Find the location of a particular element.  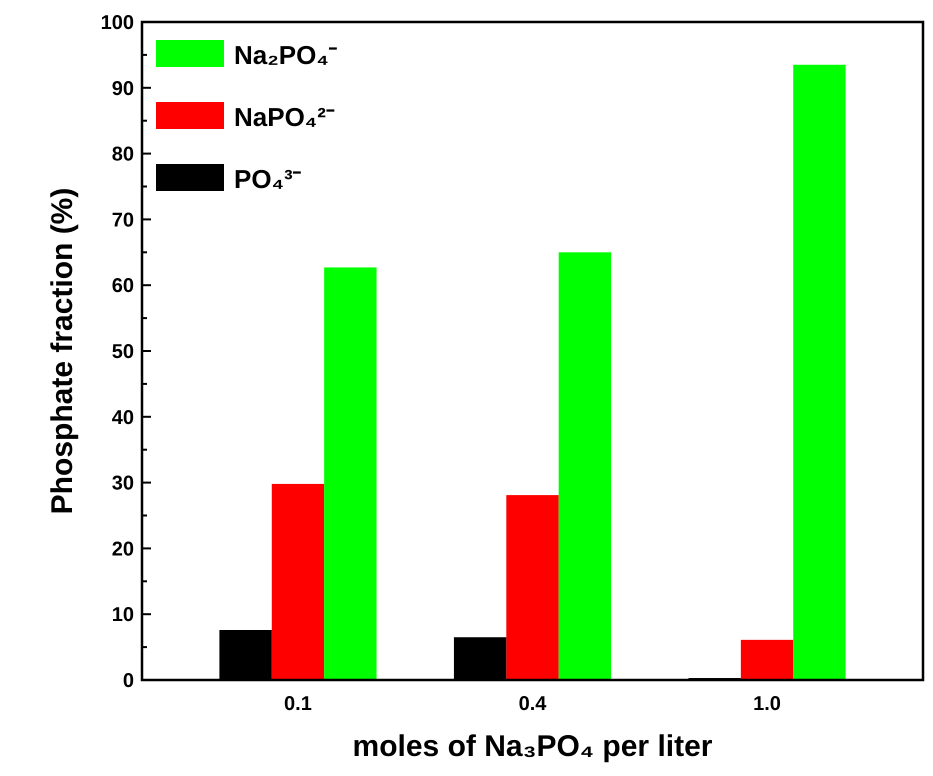

x-tick-label: 0.4 is located at coordinates (533, 704).